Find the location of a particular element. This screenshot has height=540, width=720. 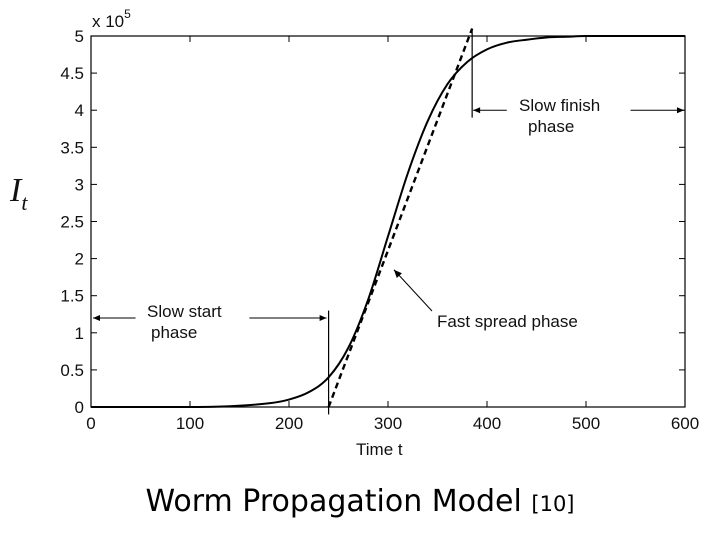

y-exponent-label: x 105 is located at coordinates (111, 19).